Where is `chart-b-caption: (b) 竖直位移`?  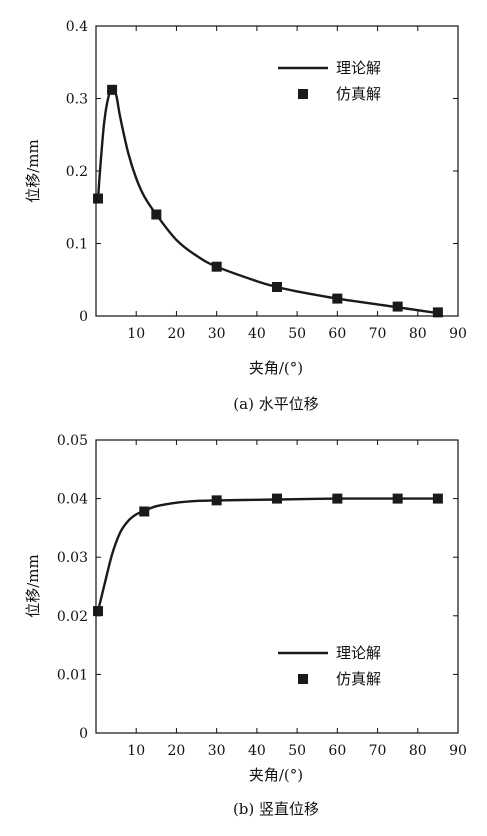 chart-b-caption: (b) 竖直位移 is located at coordinates (276, 809).